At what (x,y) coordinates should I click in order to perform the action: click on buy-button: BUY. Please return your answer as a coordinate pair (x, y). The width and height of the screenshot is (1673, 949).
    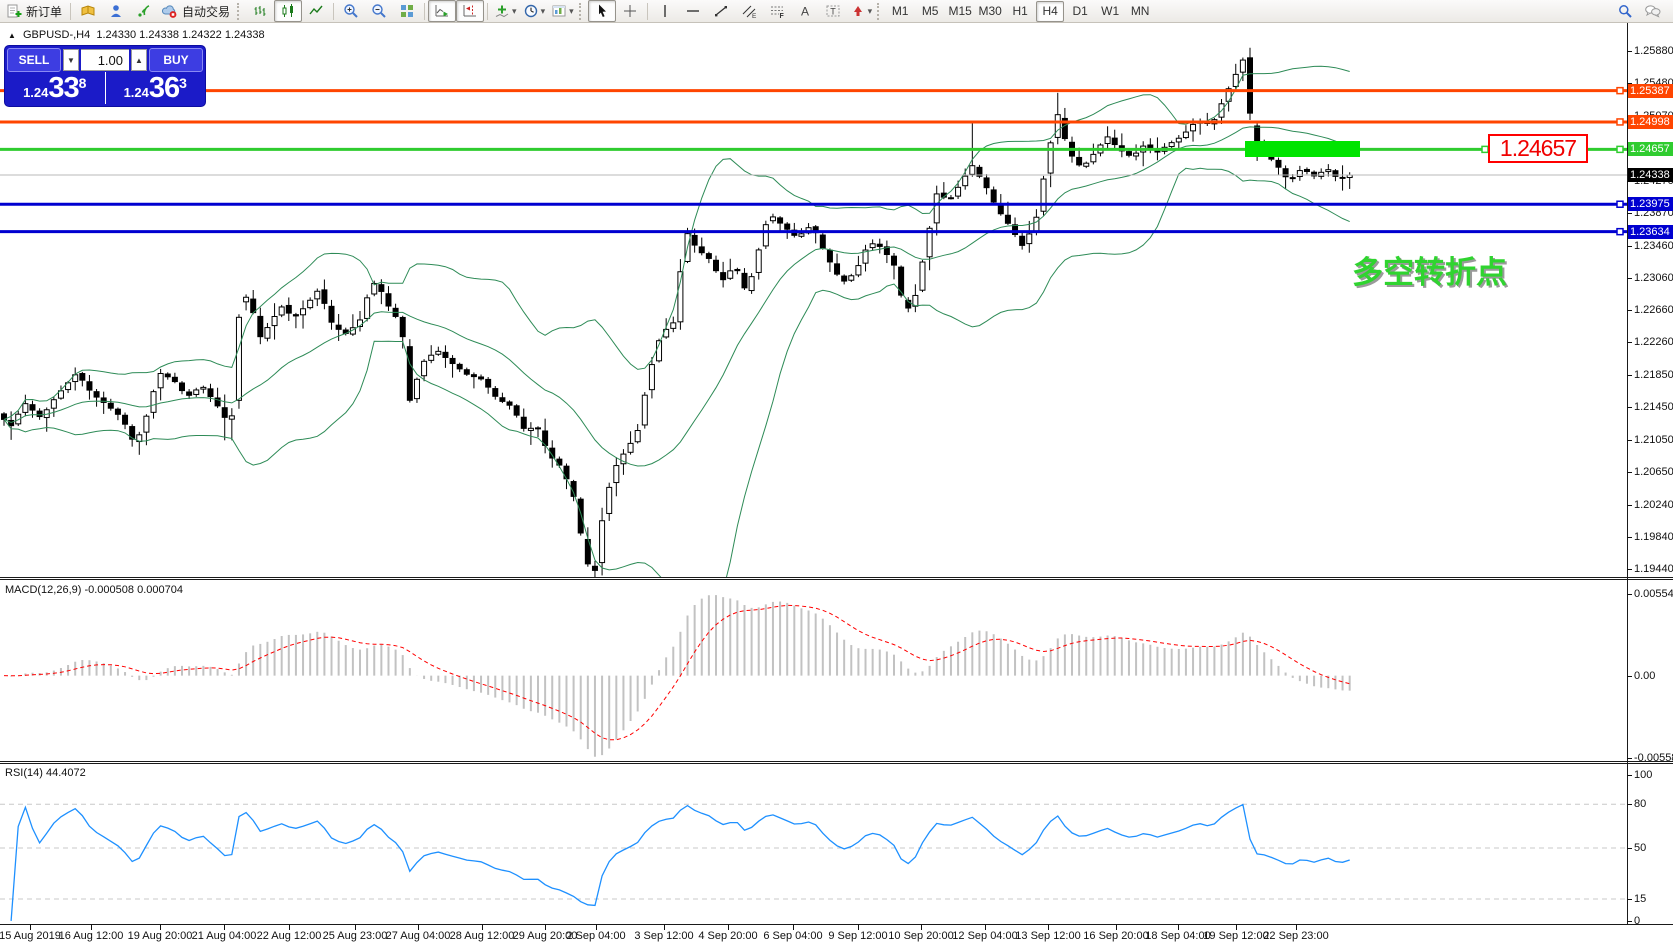
    Looking at the image, I should click on (176, 60).